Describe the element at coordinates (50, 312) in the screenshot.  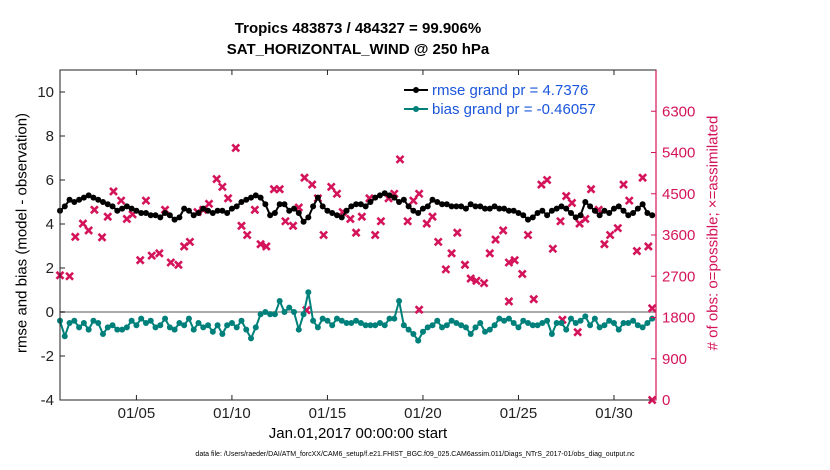
I see `y-tick-label-left: 0` at that location.